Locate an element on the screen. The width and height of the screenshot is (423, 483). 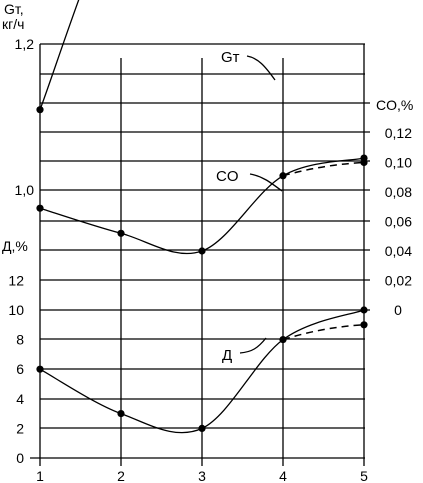
x-tick-label: 1 is located at coordinates (40, 475).